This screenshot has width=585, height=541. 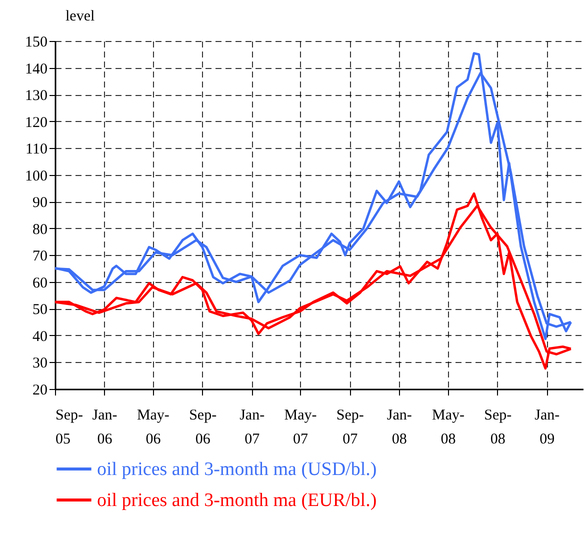 What do you see at coordinates (40, 390) in the screenshot?
I see `y-tick-label: 20` at bounding box center [40, 390].